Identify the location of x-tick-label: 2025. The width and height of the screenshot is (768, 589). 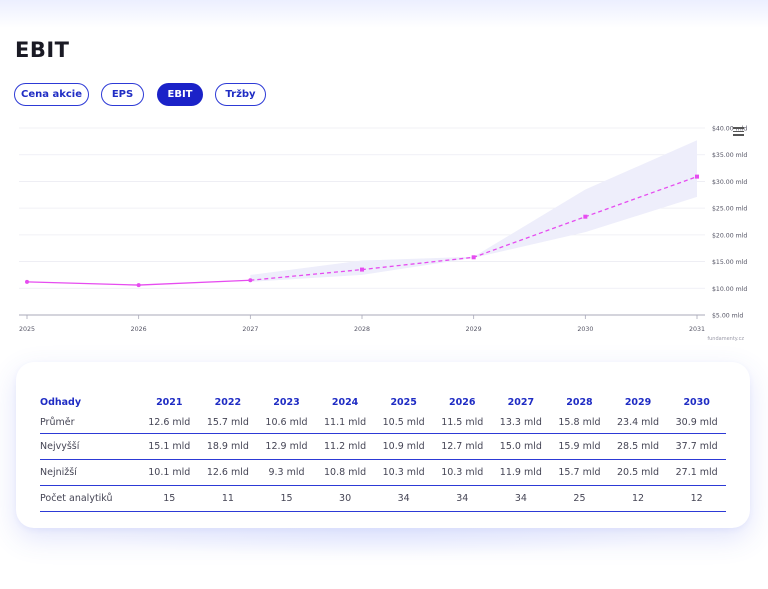
(27, 329).